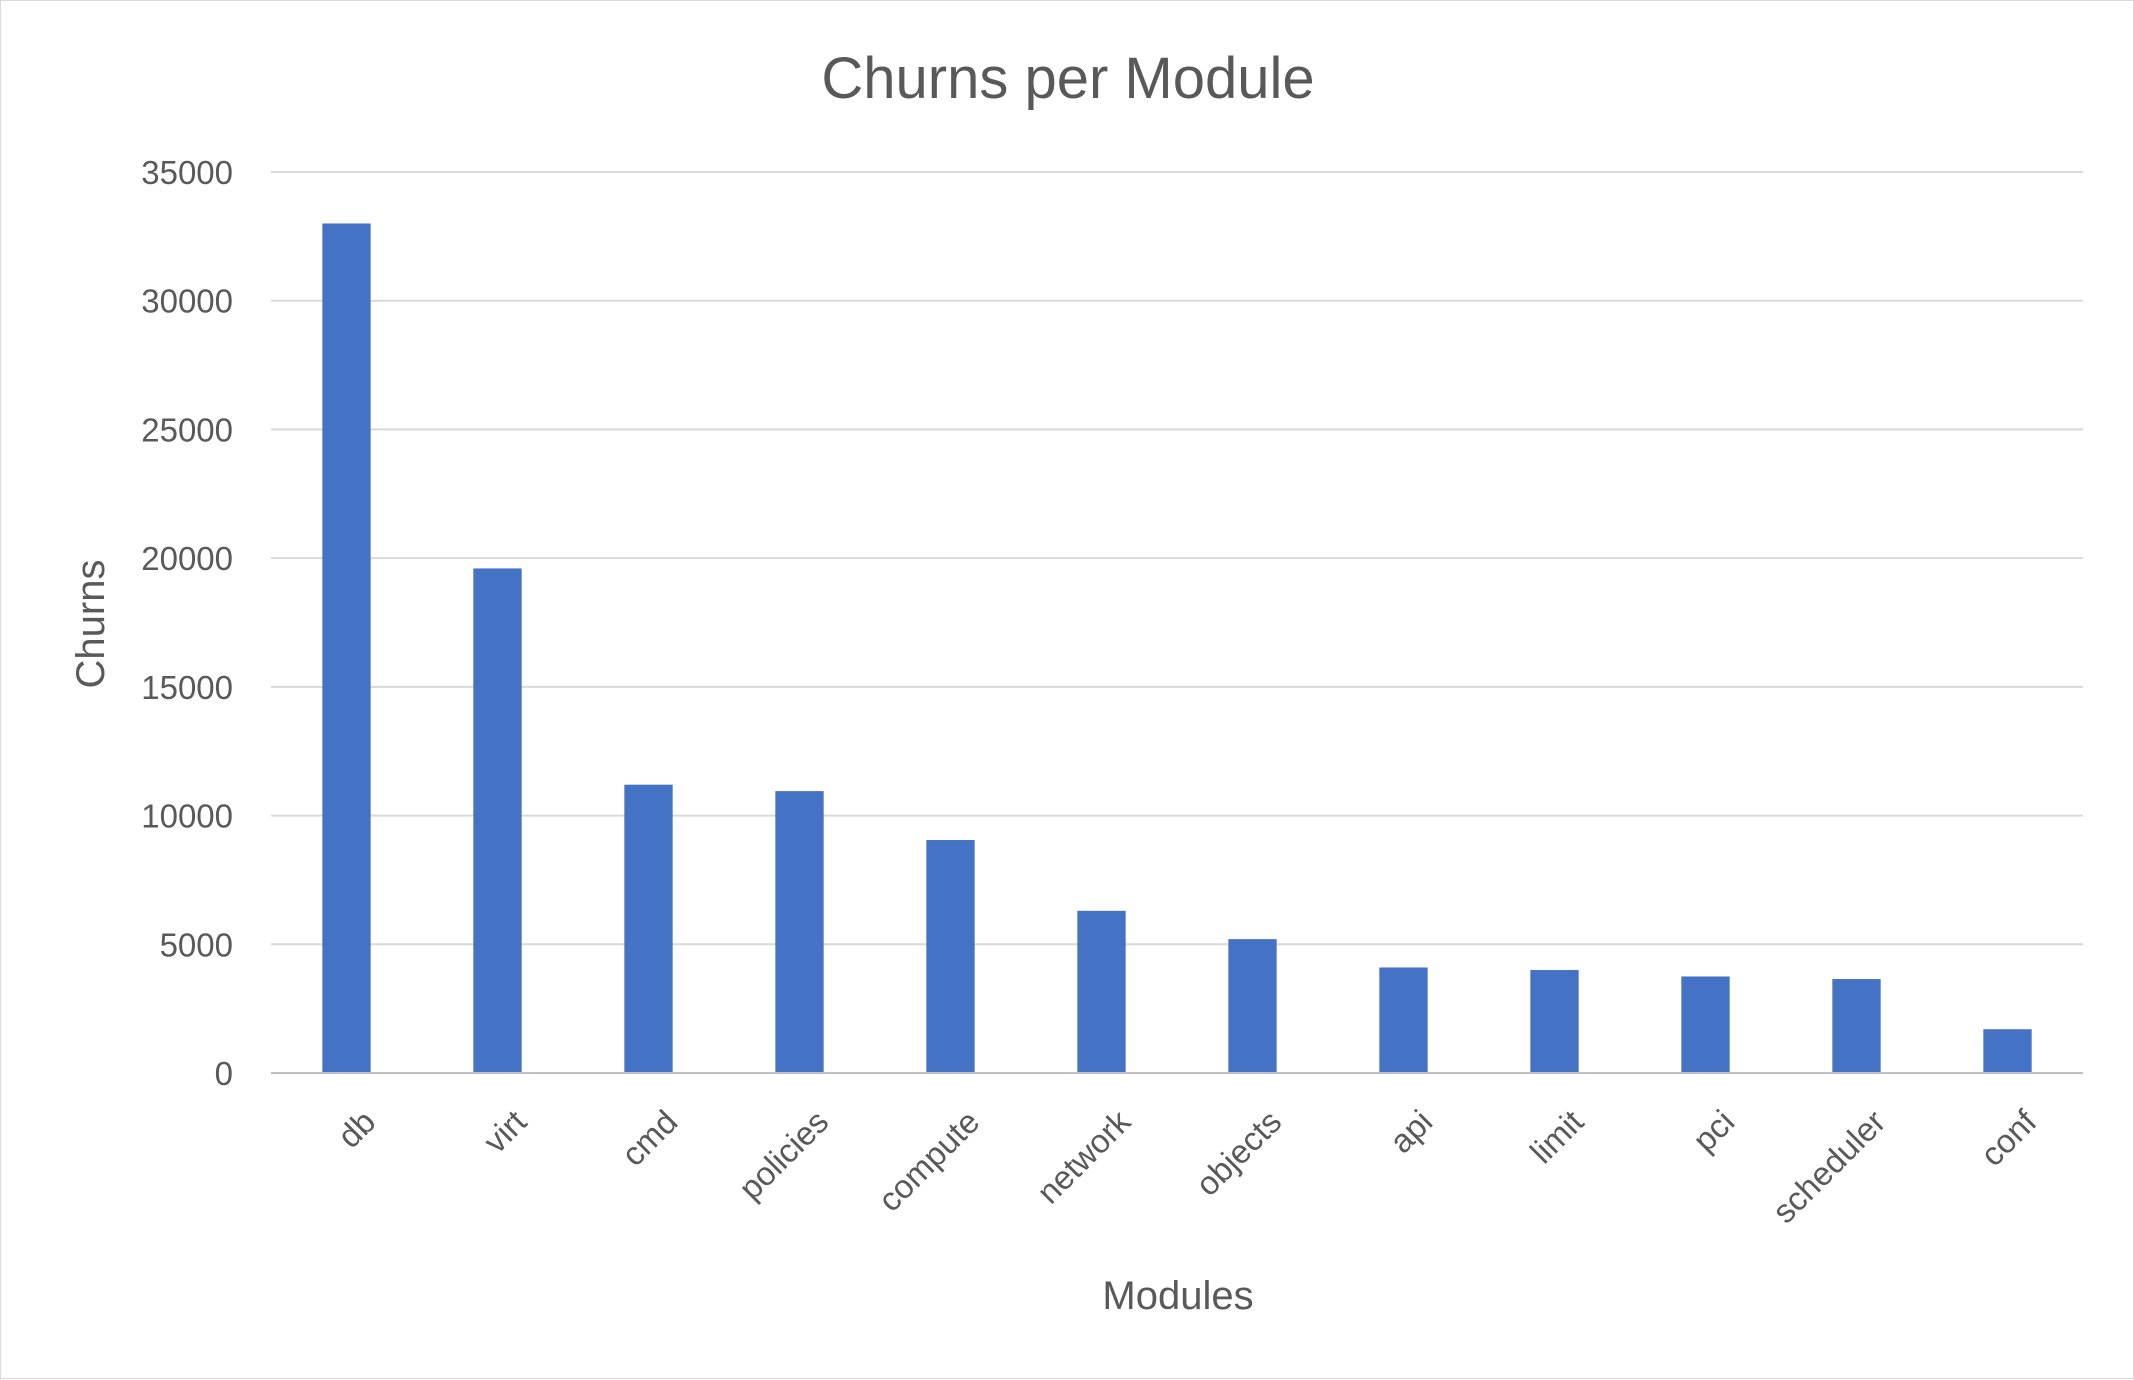 The height and width of the screenshot is (1380, 2134). Describe the element at coordinates (224, 1073) in the screenshot. I see `y-tick-label: 0` at that location.